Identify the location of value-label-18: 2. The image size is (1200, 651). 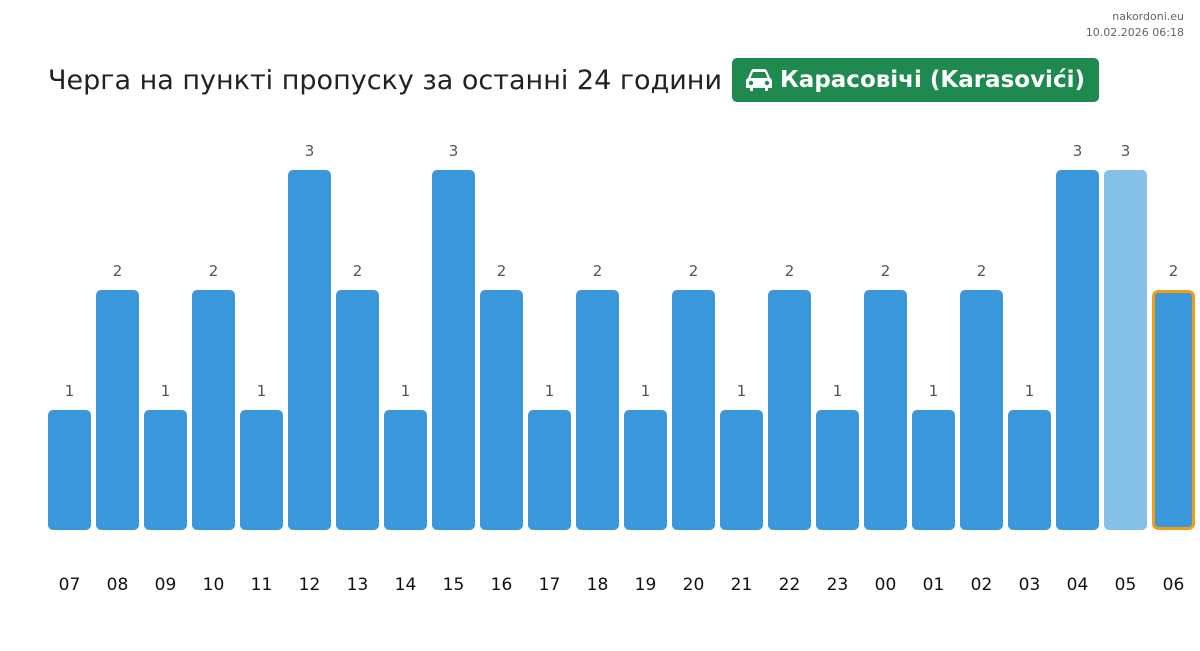
(598, 271).